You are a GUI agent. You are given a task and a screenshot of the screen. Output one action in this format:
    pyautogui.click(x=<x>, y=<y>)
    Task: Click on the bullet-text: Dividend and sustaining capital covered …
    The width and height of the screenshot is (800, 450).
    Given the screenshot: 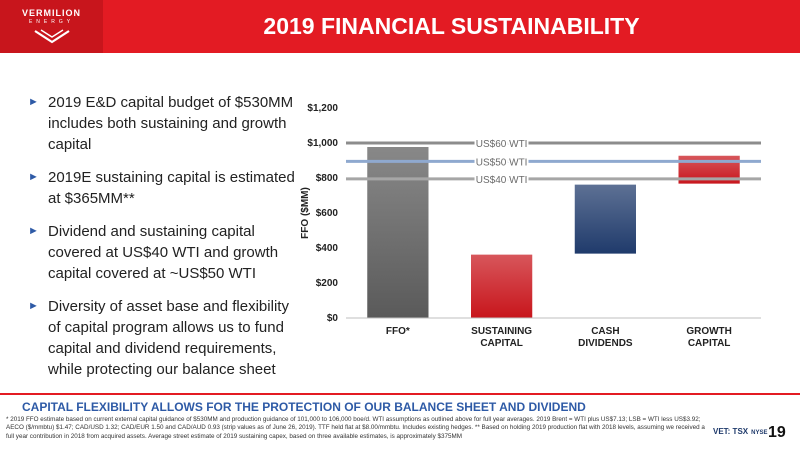 What is the action you would take?
    pyautogui.click(x=163, y=252)
    